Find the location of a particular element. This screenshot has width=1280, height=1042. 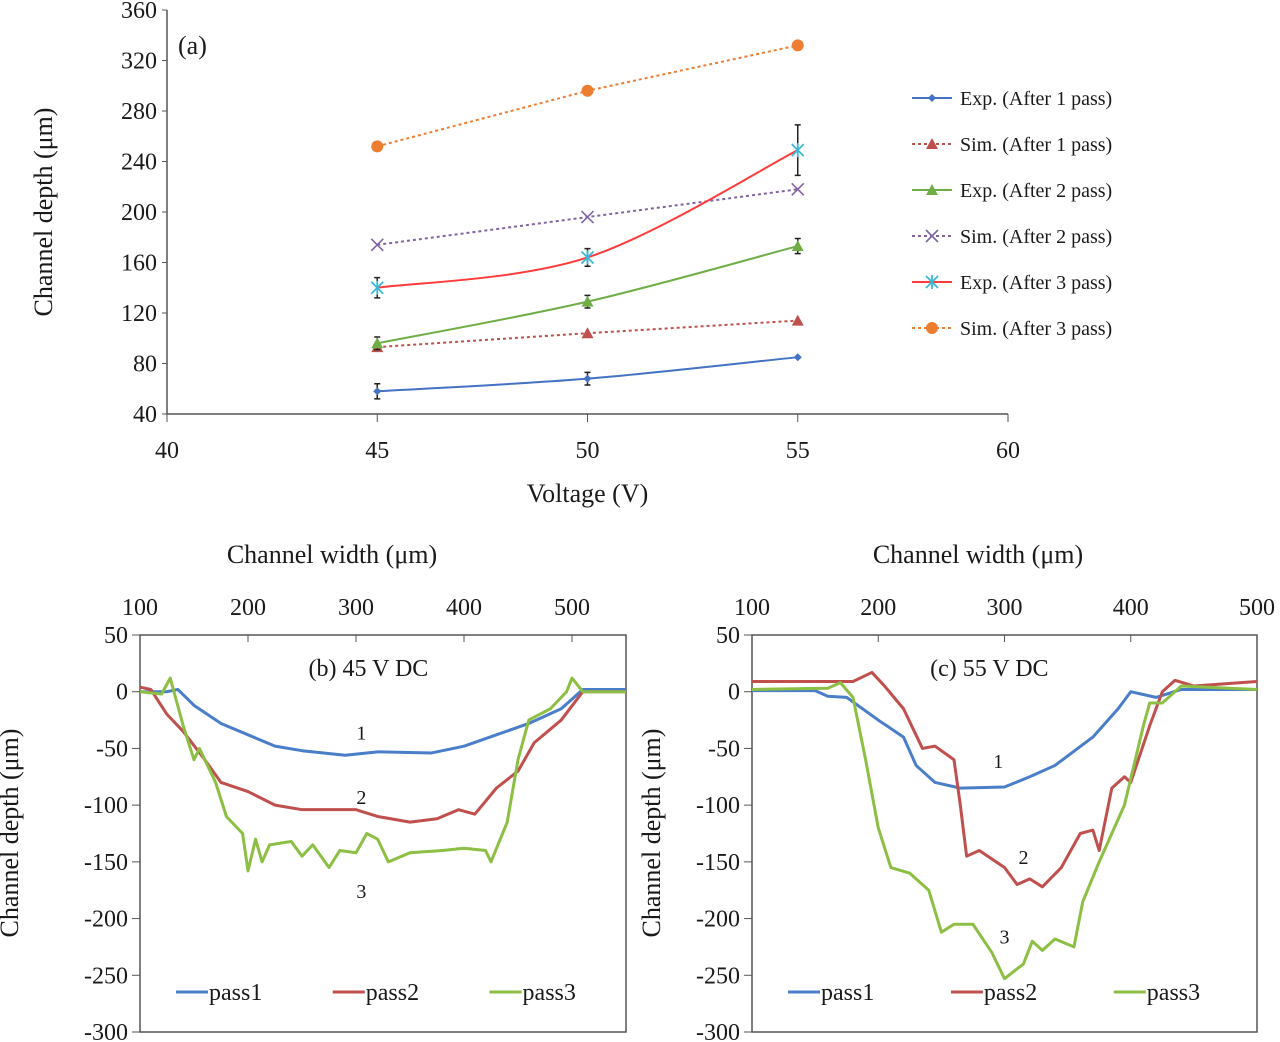

legend-label: Exp. (After 1 pass) is located at coordinates (1036, 99).